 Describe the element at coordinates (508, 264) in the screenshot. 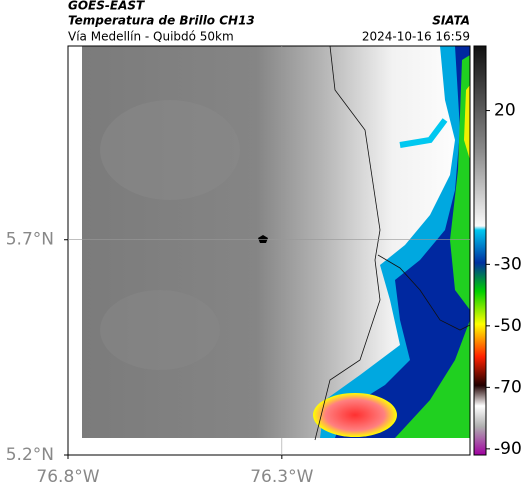

I see `colorbar-tick-label: -30` at that location.